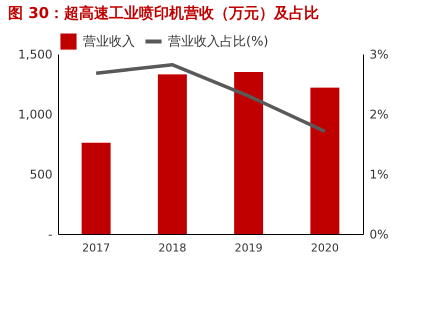 Image resolution: width=428 pixels, height=335 pixels. I want to click on y2-tick-label: 0%, so click(379, 235).